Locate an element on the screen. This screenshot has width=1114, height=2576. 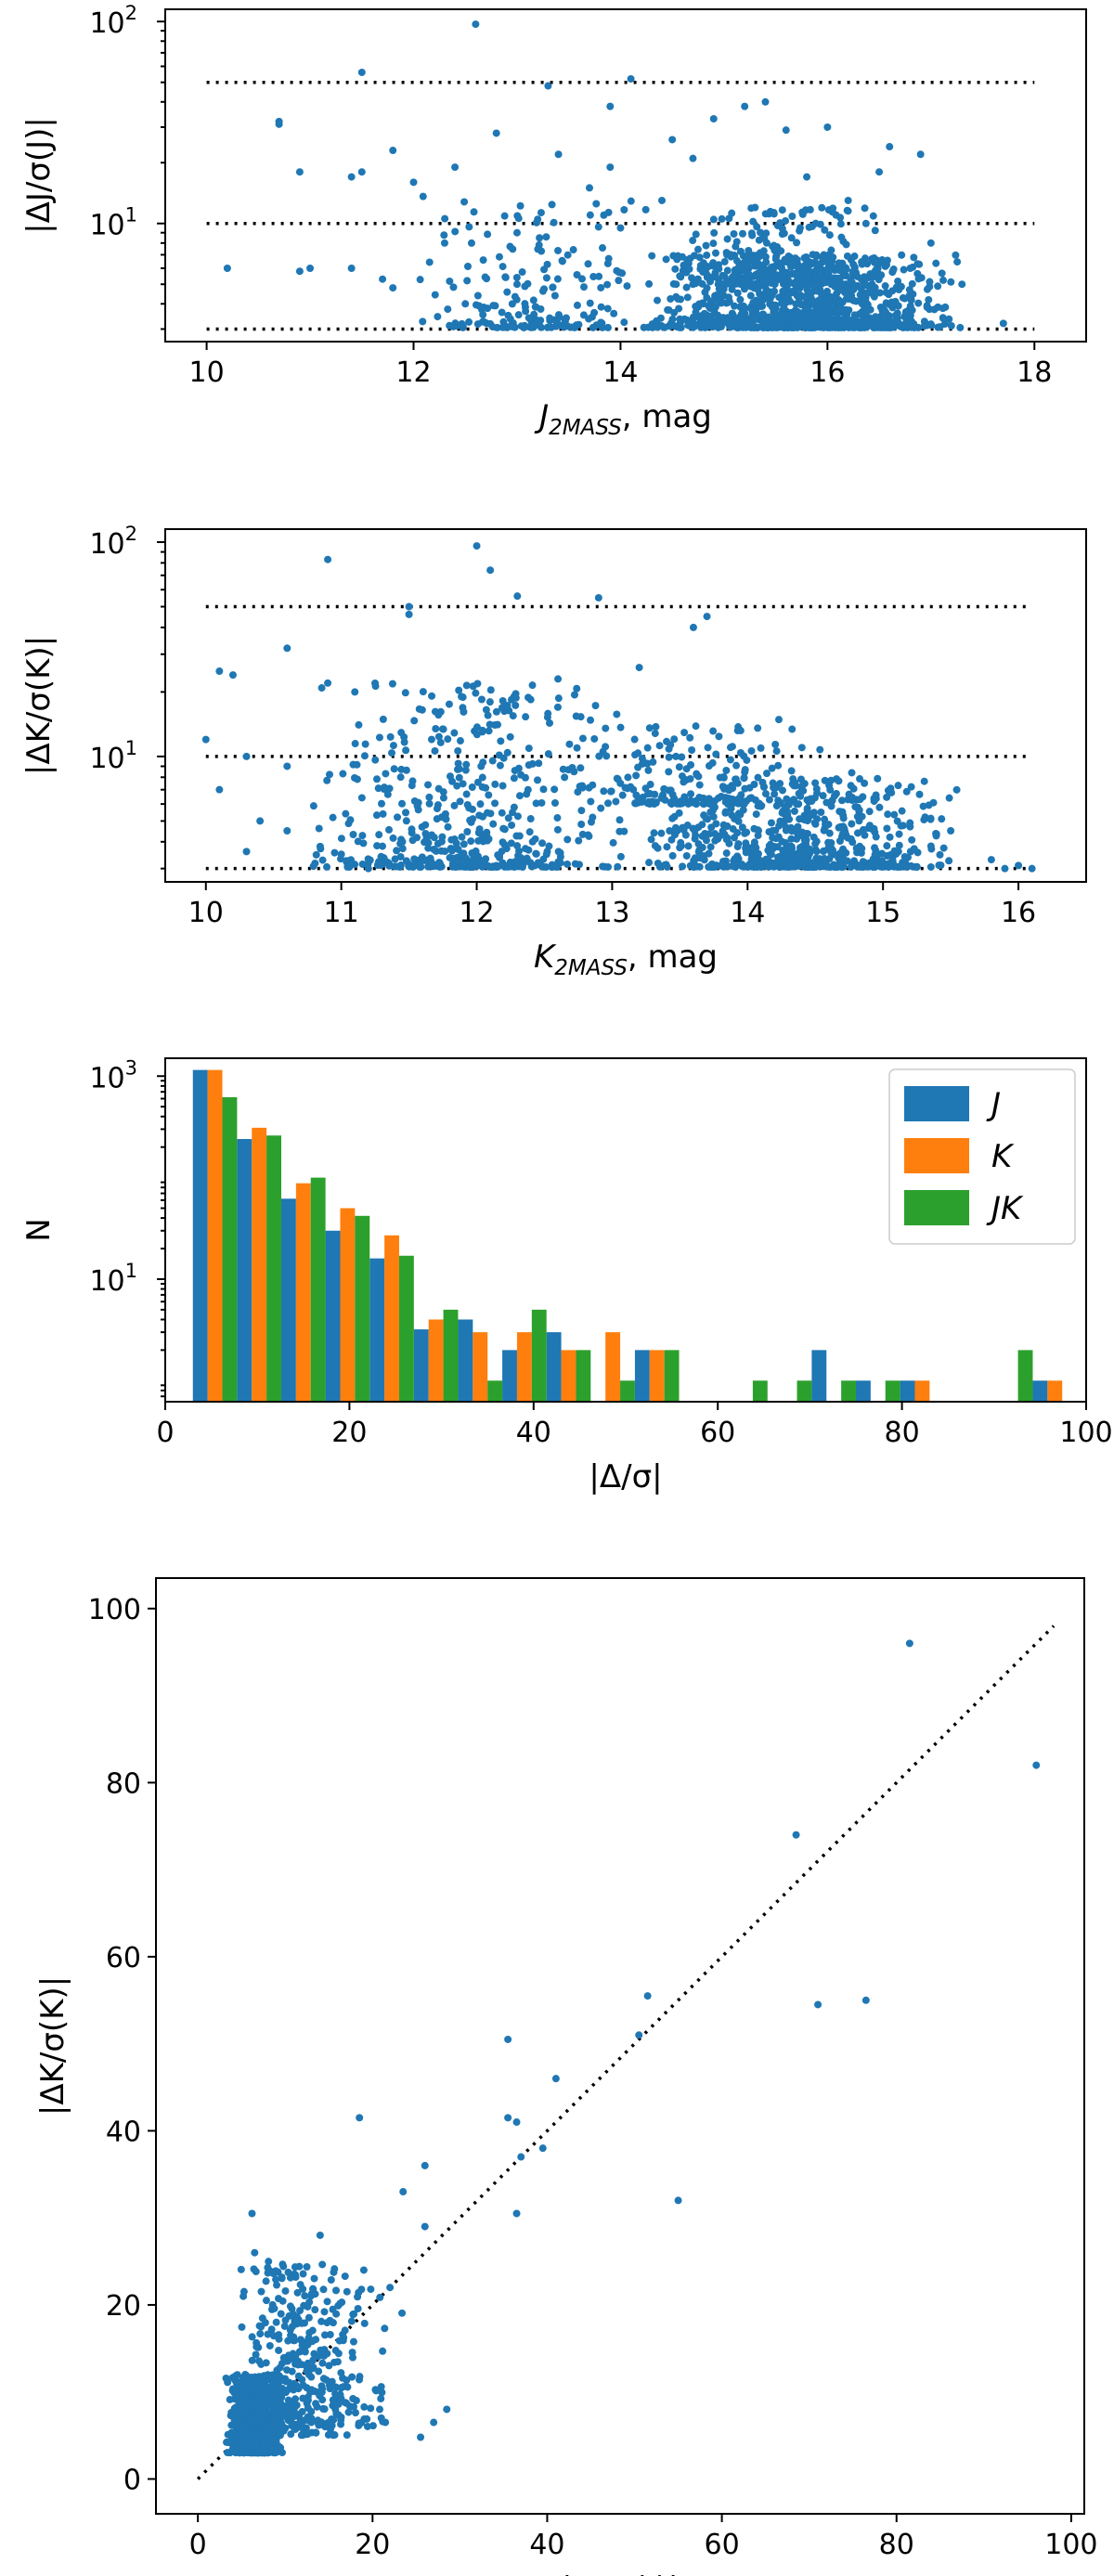
bar-k is located at coordinates (215, 1235).